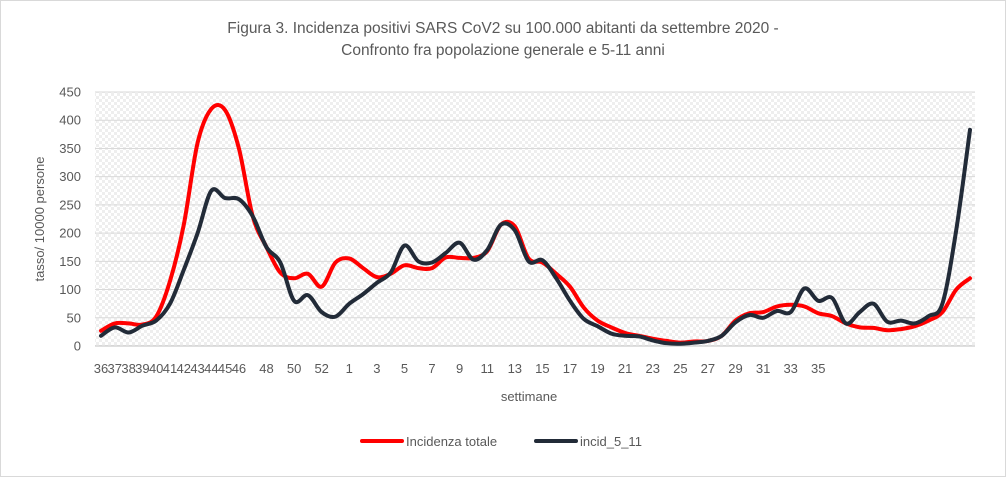  What do you see at coordinates (404, 368) in the screenshot?
I see `x-tick-label: 5` at bounding box center [404, 368].